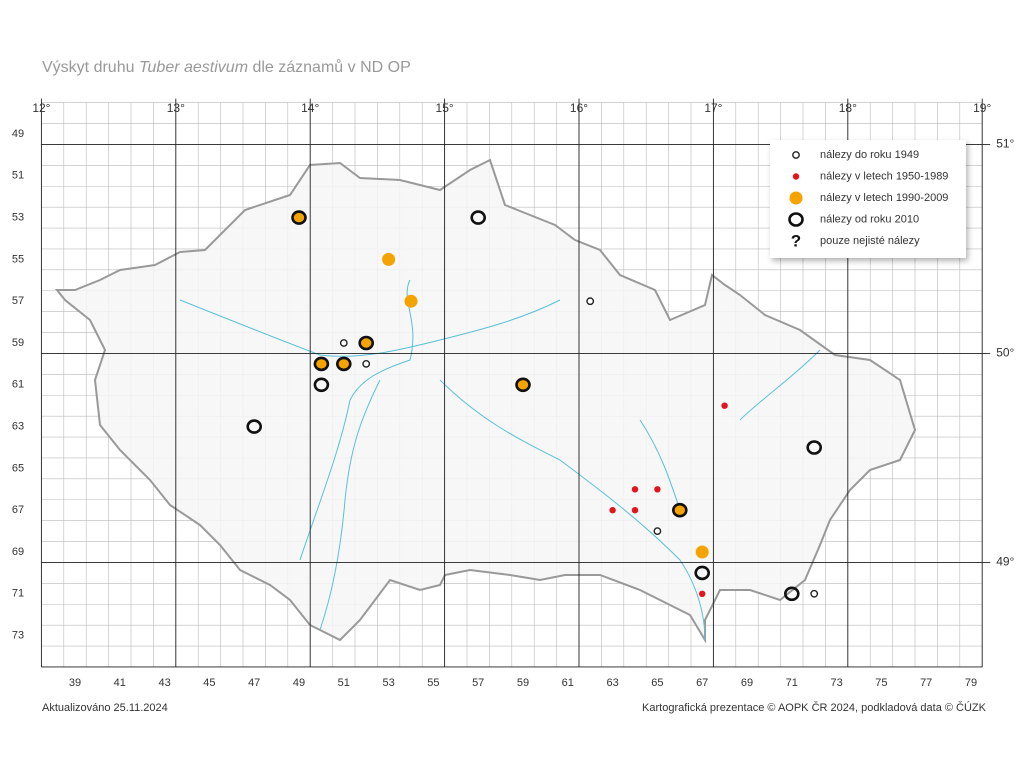  I want to click on column-label: 65, so click(657, 683).